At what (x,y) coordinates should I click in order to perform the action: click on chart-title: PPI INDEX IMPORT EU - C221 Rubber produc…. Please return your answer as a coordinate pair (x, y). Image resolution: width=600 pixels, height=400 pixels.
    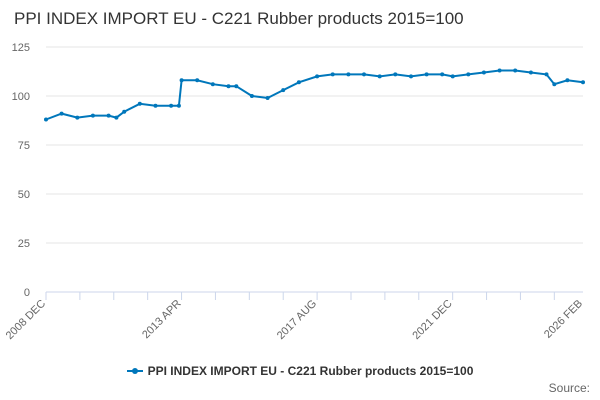
    Looking at the image, I should click on (239, 18).